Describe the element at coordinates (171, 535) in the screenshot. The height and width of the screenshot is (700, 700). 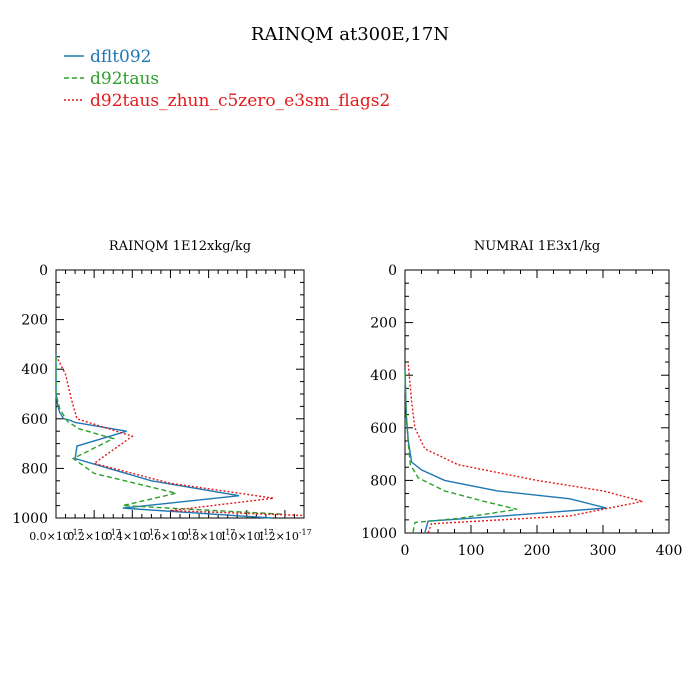
I see `x-tick-label: 0.6×10⁻¹⁷` at that location.